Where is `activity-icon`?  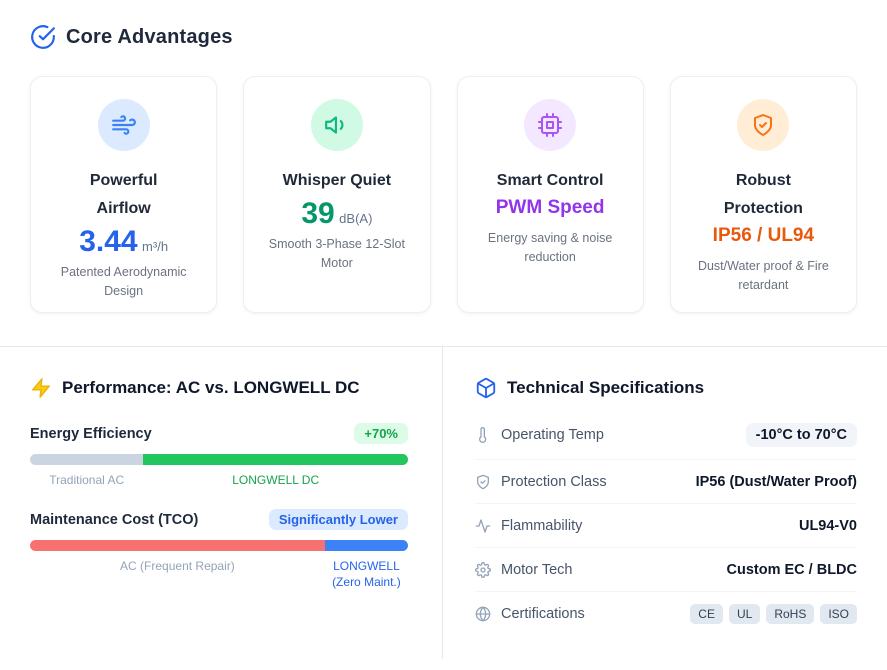 activity-icon is located at coordinates (483, 525).